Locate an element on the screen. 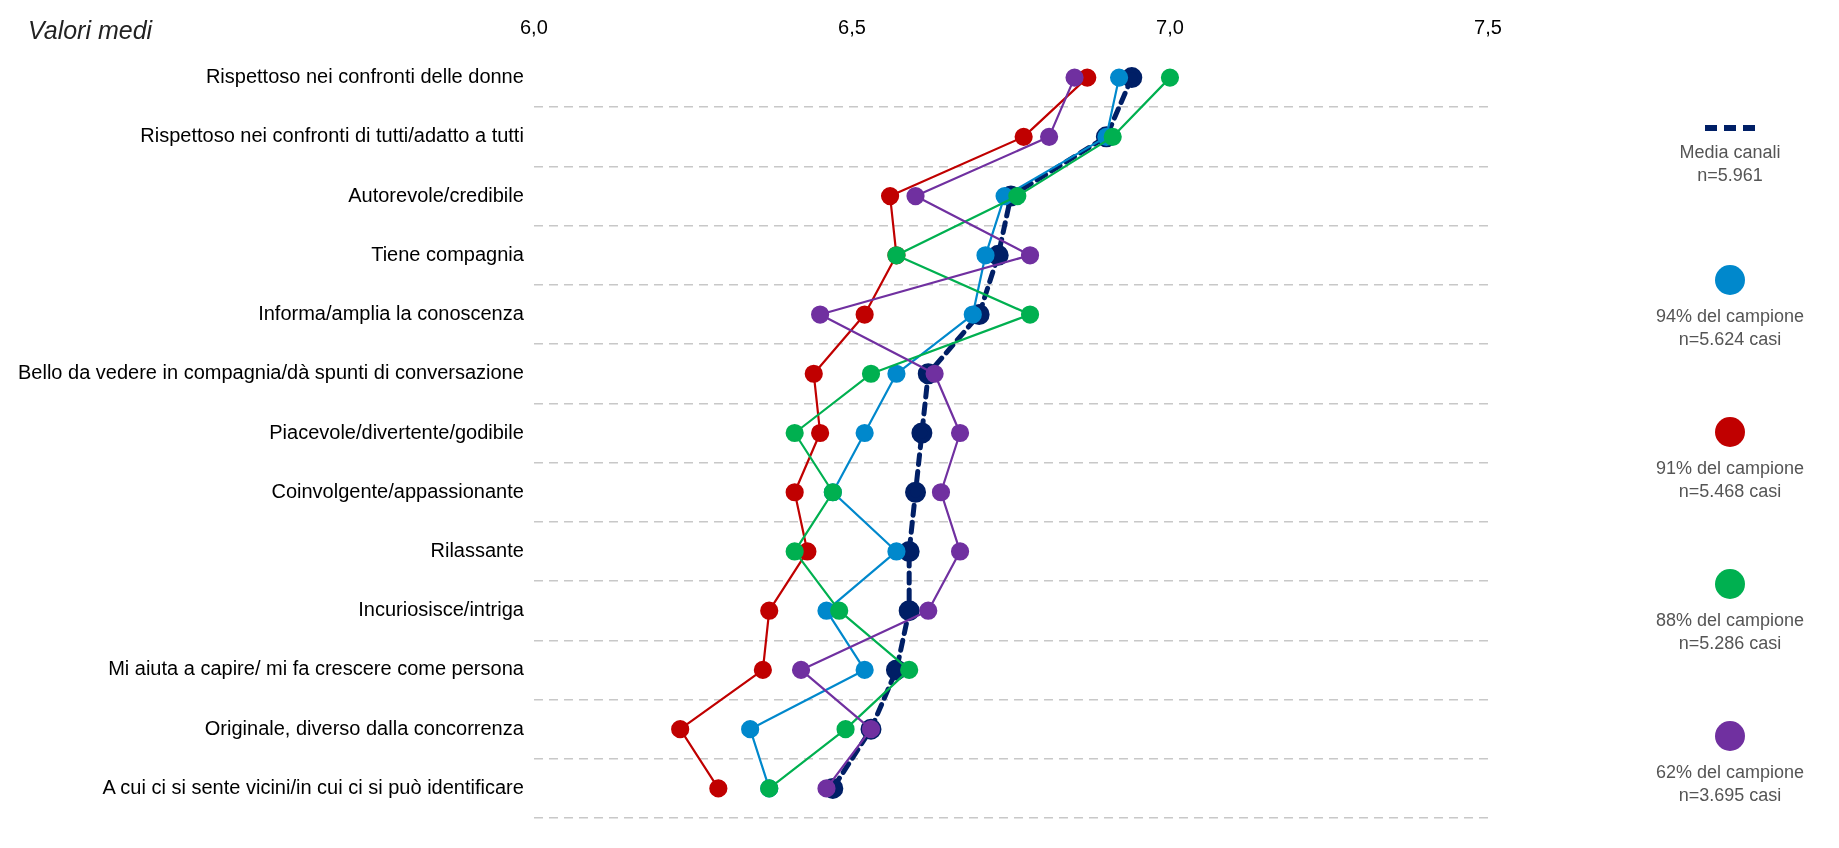  y-tick-label: Bello da vedere in compagnia/dà spunti di conversazione is located at coordinates (270, 372).